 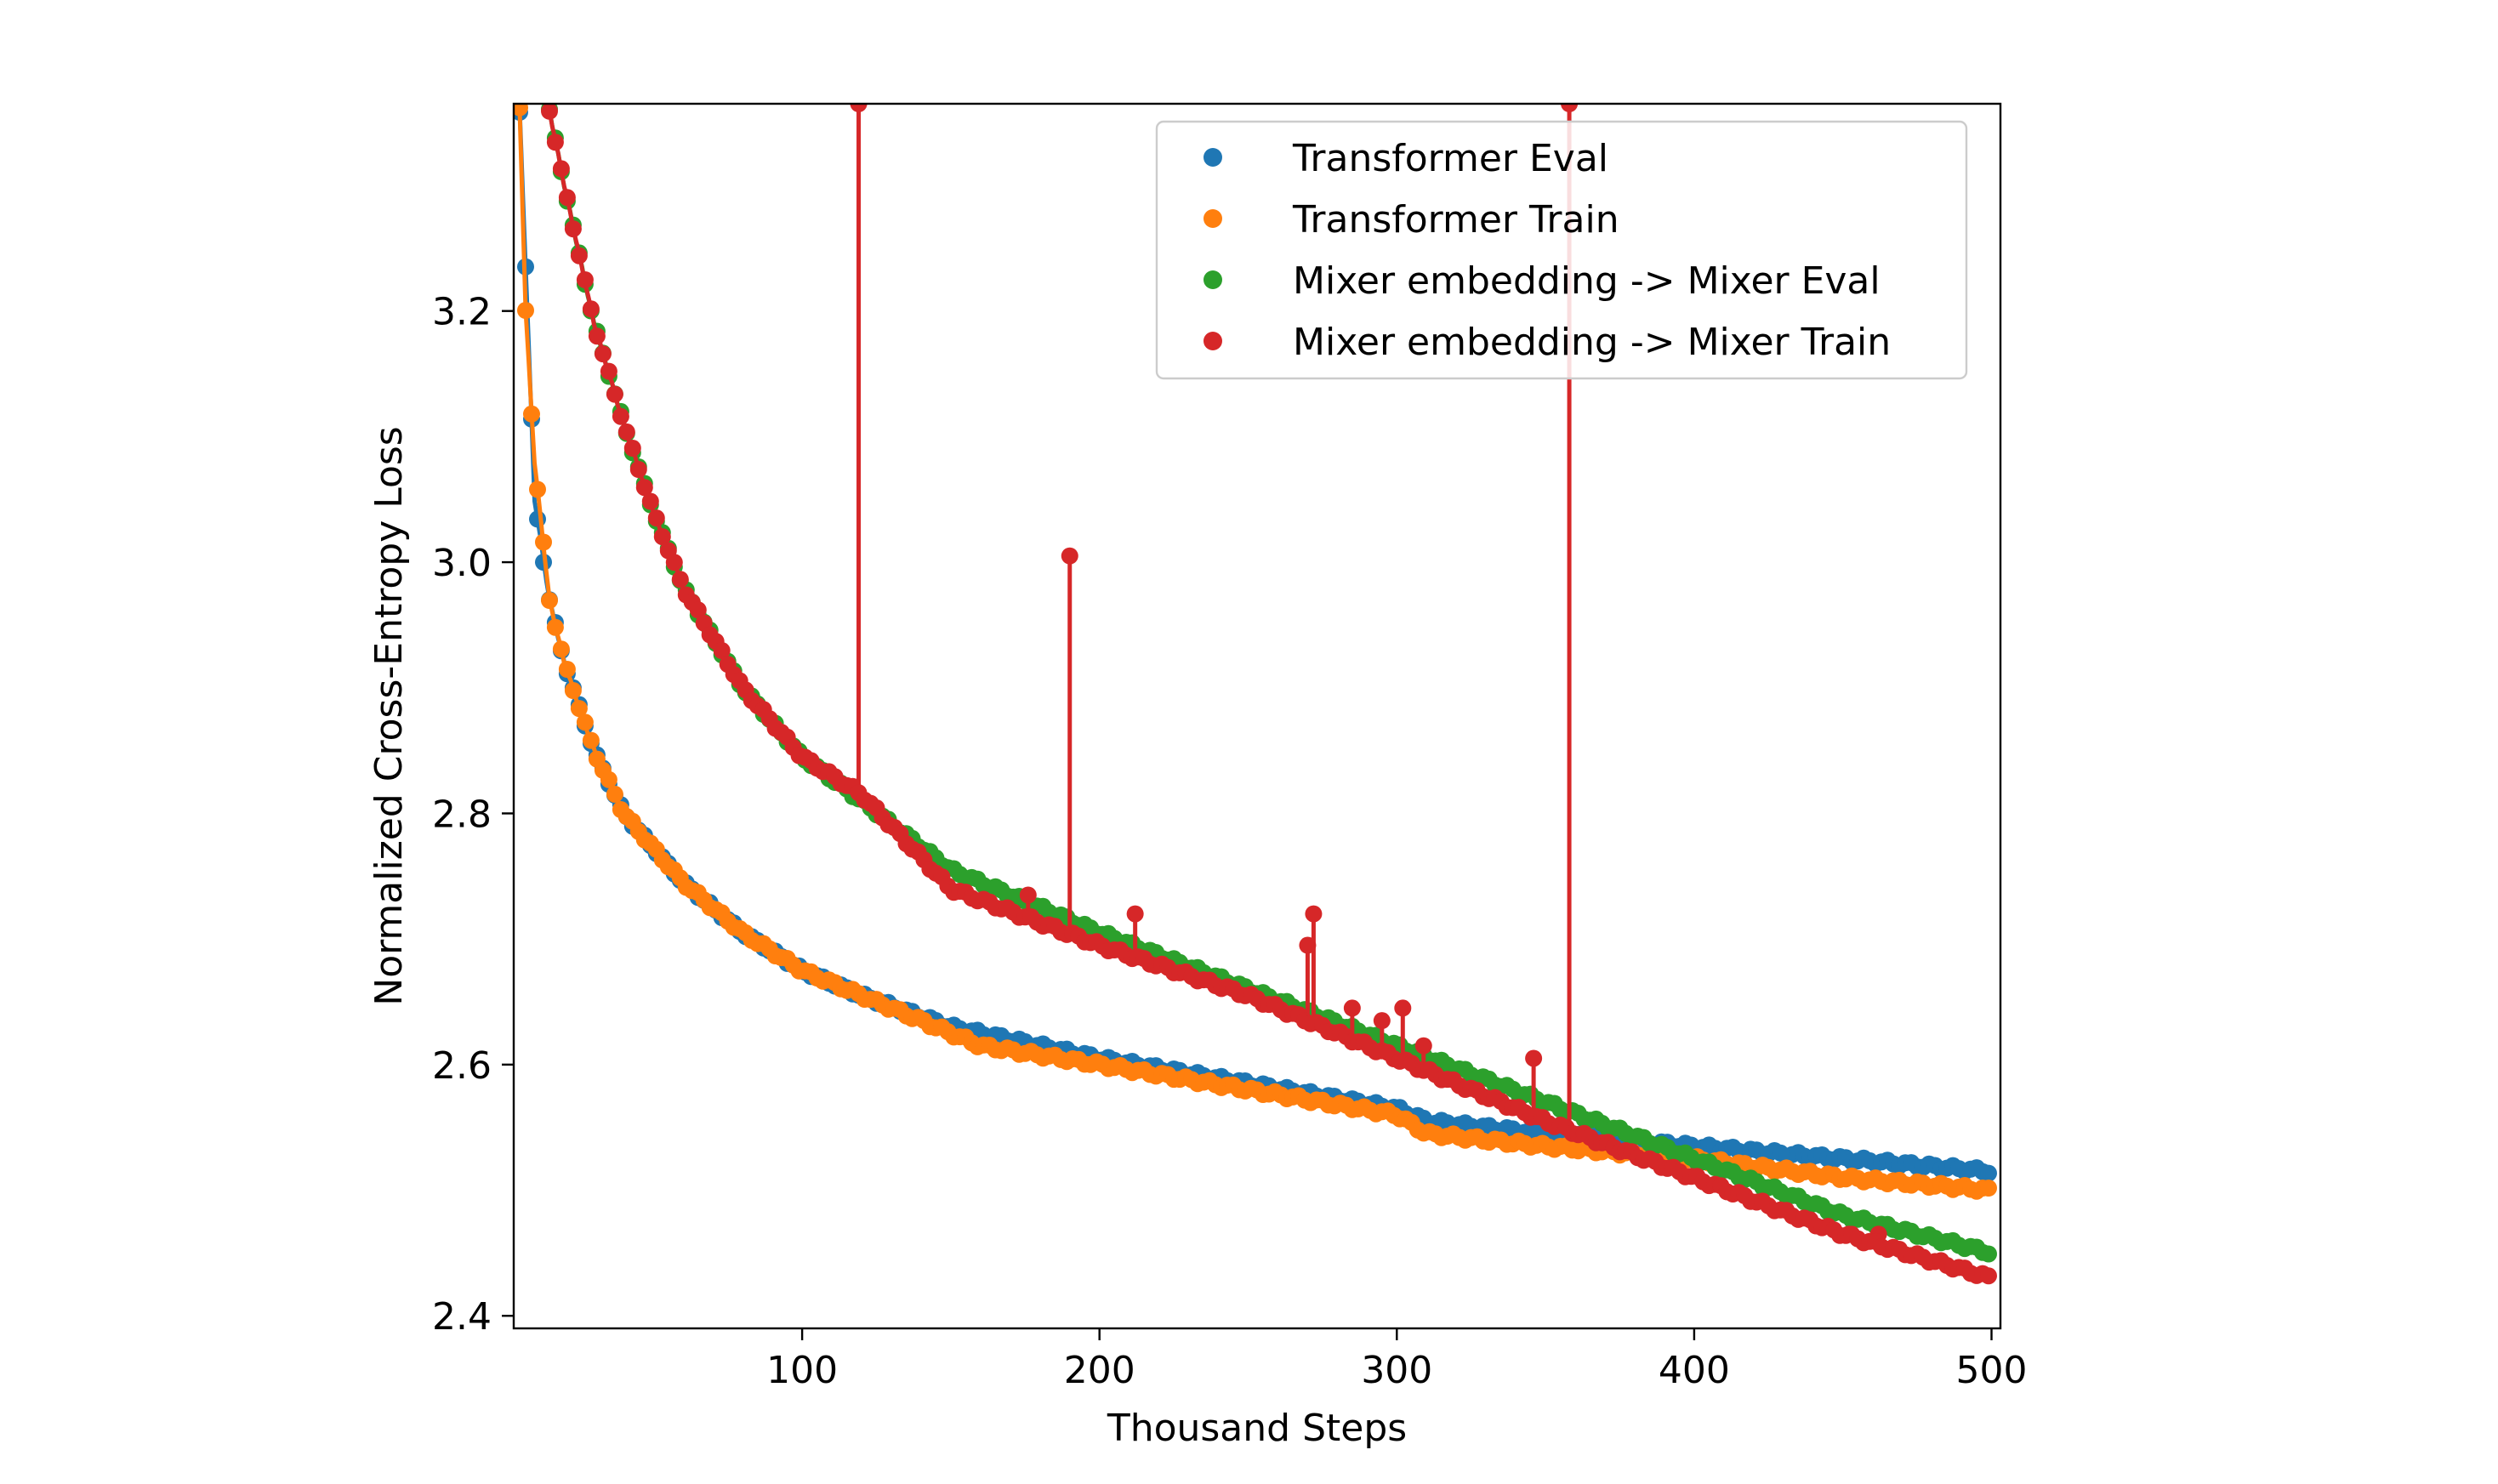 What do you see at coordinates (462, 814) in the screenshot?
I see `y-tick-label: 2.8` at bounding box center [462, 814].